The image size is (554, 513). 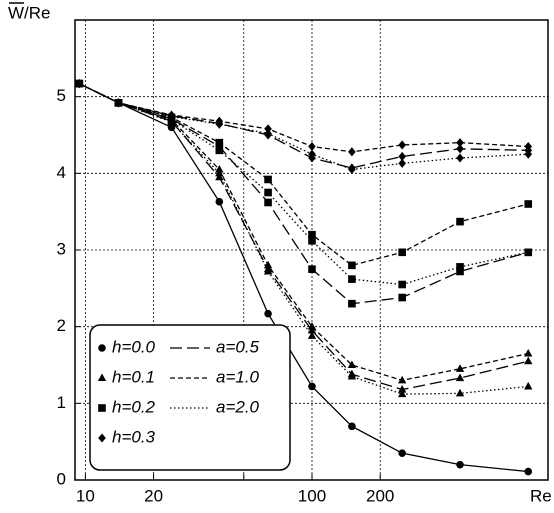 I want to click on x-tick-label: 10, so click(x=85, y=495).